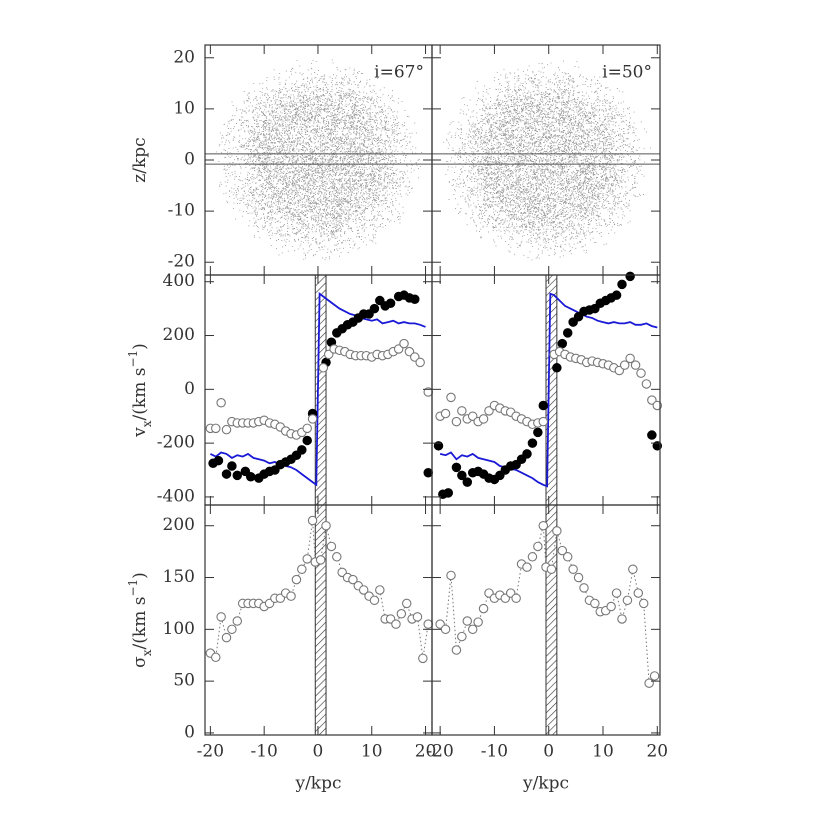 The image size is (830, 822). I want to click on y-axis-label: vx/(km s−1), so click(140, 390).